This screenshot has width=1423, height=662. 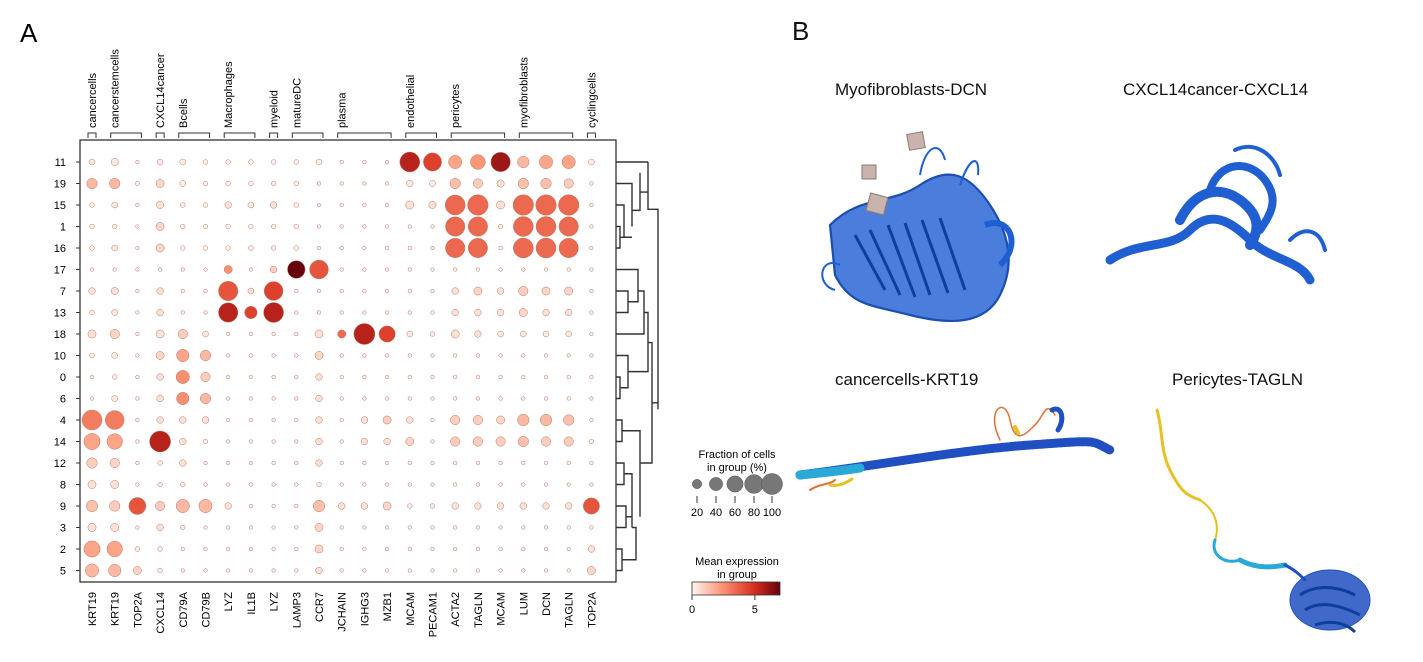 What do you see at coordinates (716, 484) in the screenshot?
I see `size-legend-dot` at bounding box center [716, 484].